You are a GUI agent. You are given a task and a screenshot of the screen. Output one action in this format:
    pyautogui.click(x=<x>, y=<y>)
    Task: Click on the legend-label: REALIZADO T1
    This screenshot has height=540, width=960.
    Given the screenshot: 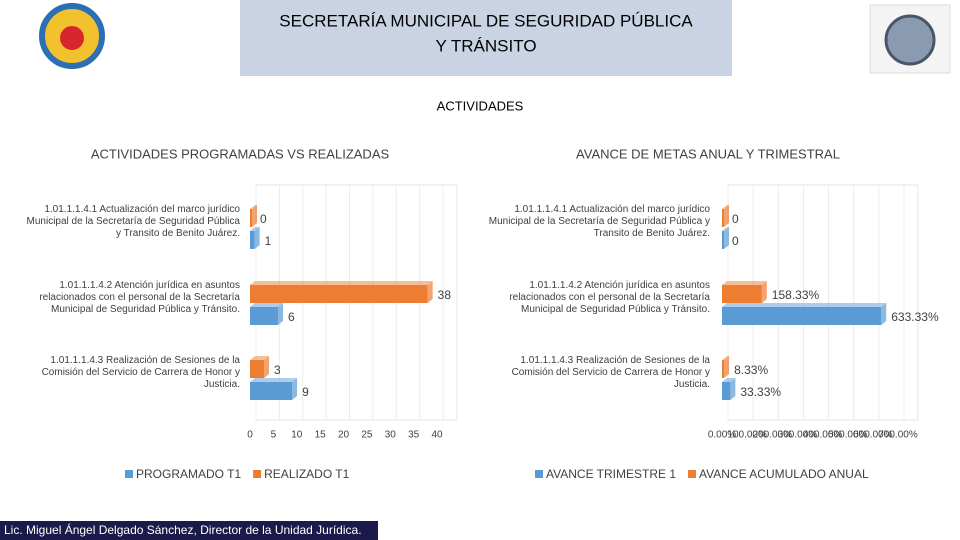 What is the action you would take?
    pyautogui.click(x=306, y=474)
    